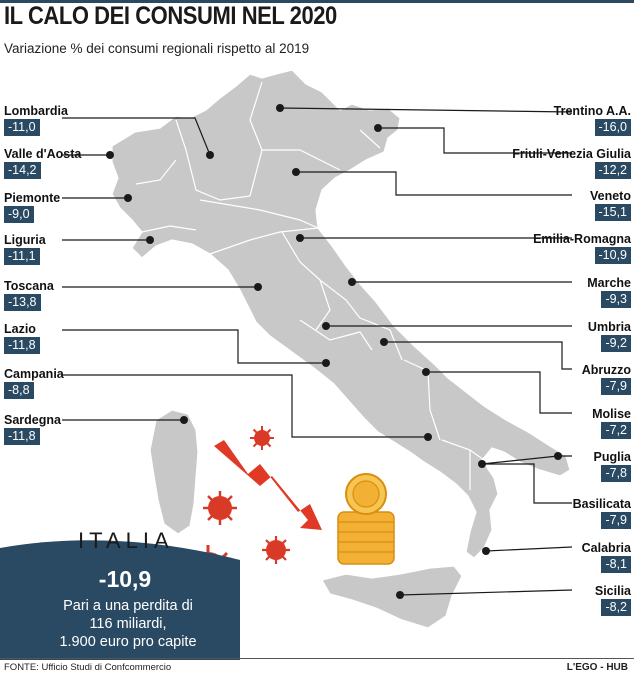 The height and width of the screenshot is (675, 634). Describe the element at coordinates (616, 473) in the screenshot. I see `value-badge: -7,8` at that location.